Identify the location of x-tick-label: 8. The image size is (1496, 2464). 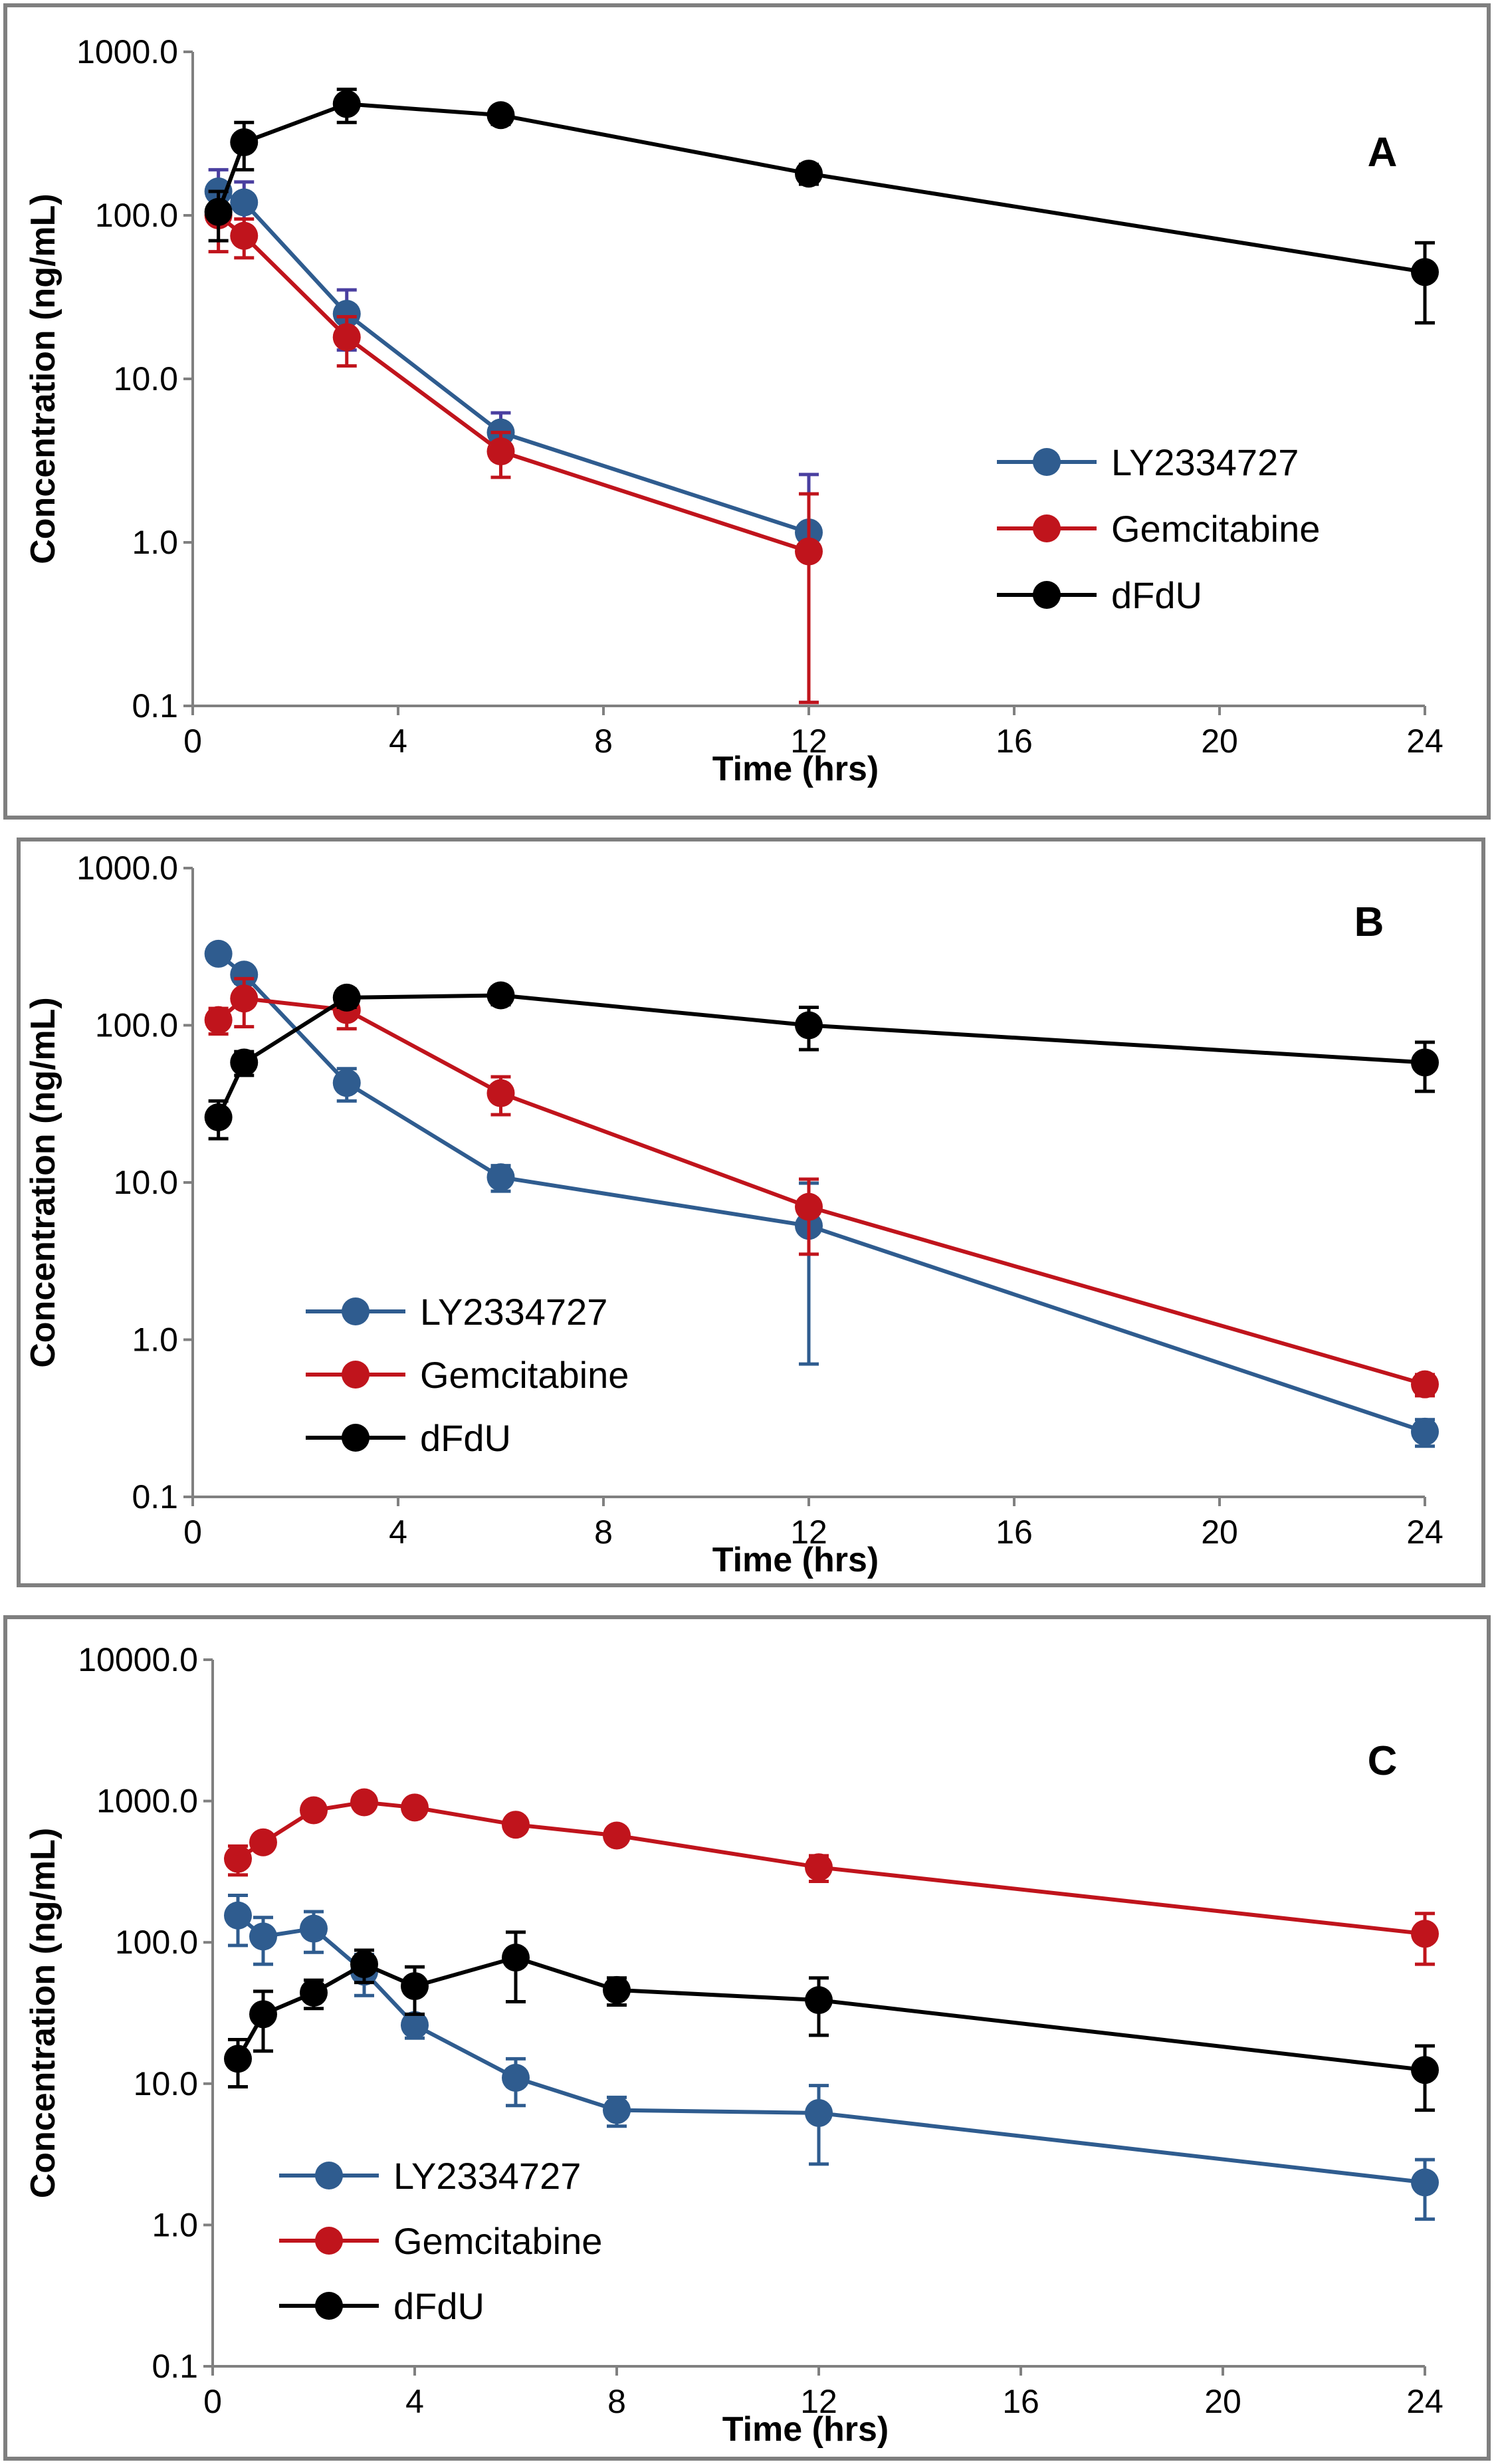
(603, 741).